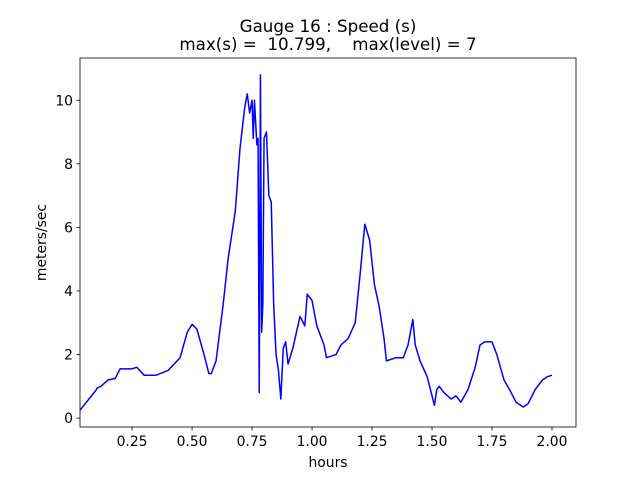 The width and height of the screenshot is (640, 480). I want to click on y-axis-label: meters/sec, so click(42, 242).